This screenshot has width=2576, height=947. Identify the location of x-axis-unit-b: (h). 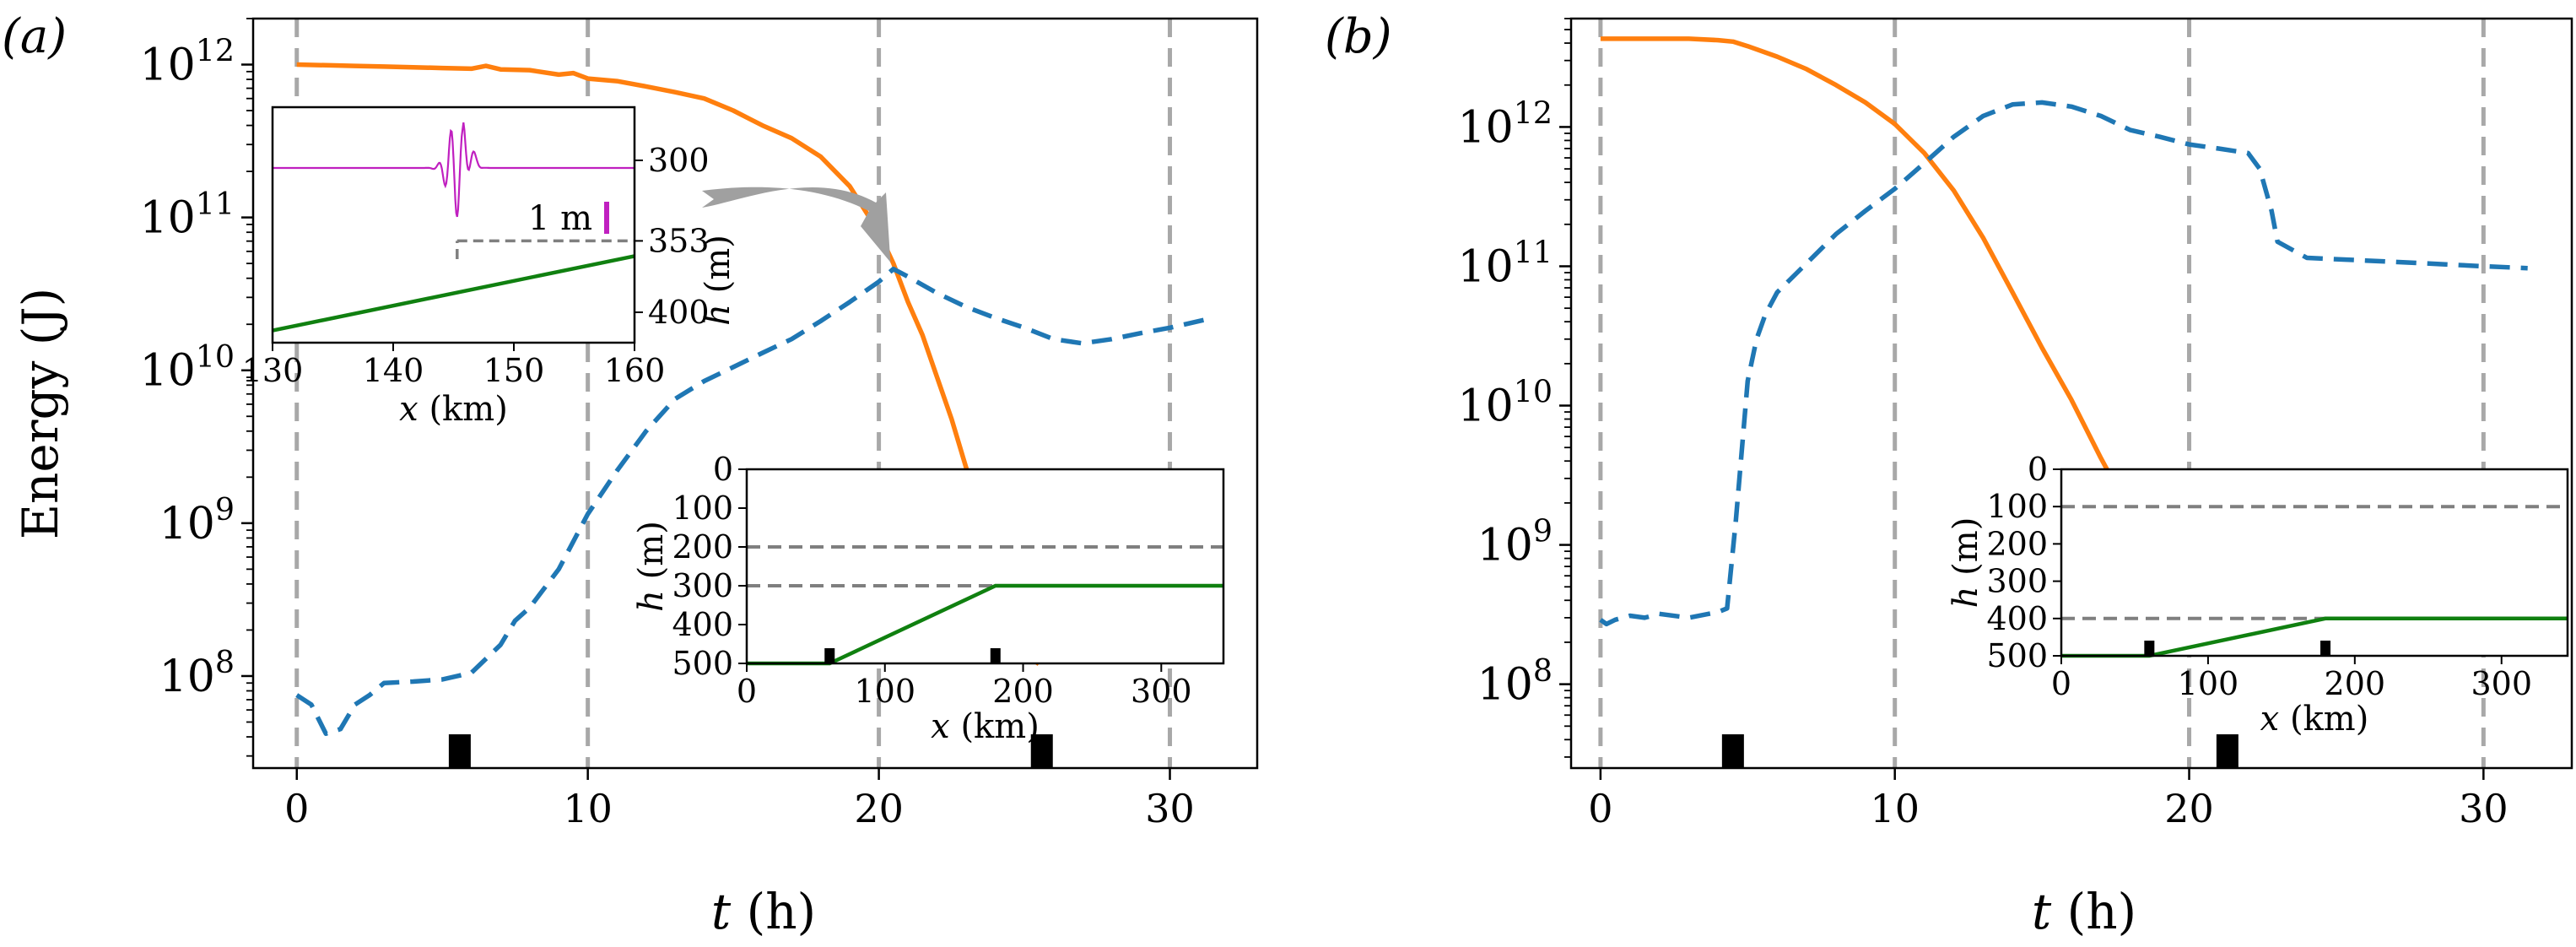
(2102, 912).